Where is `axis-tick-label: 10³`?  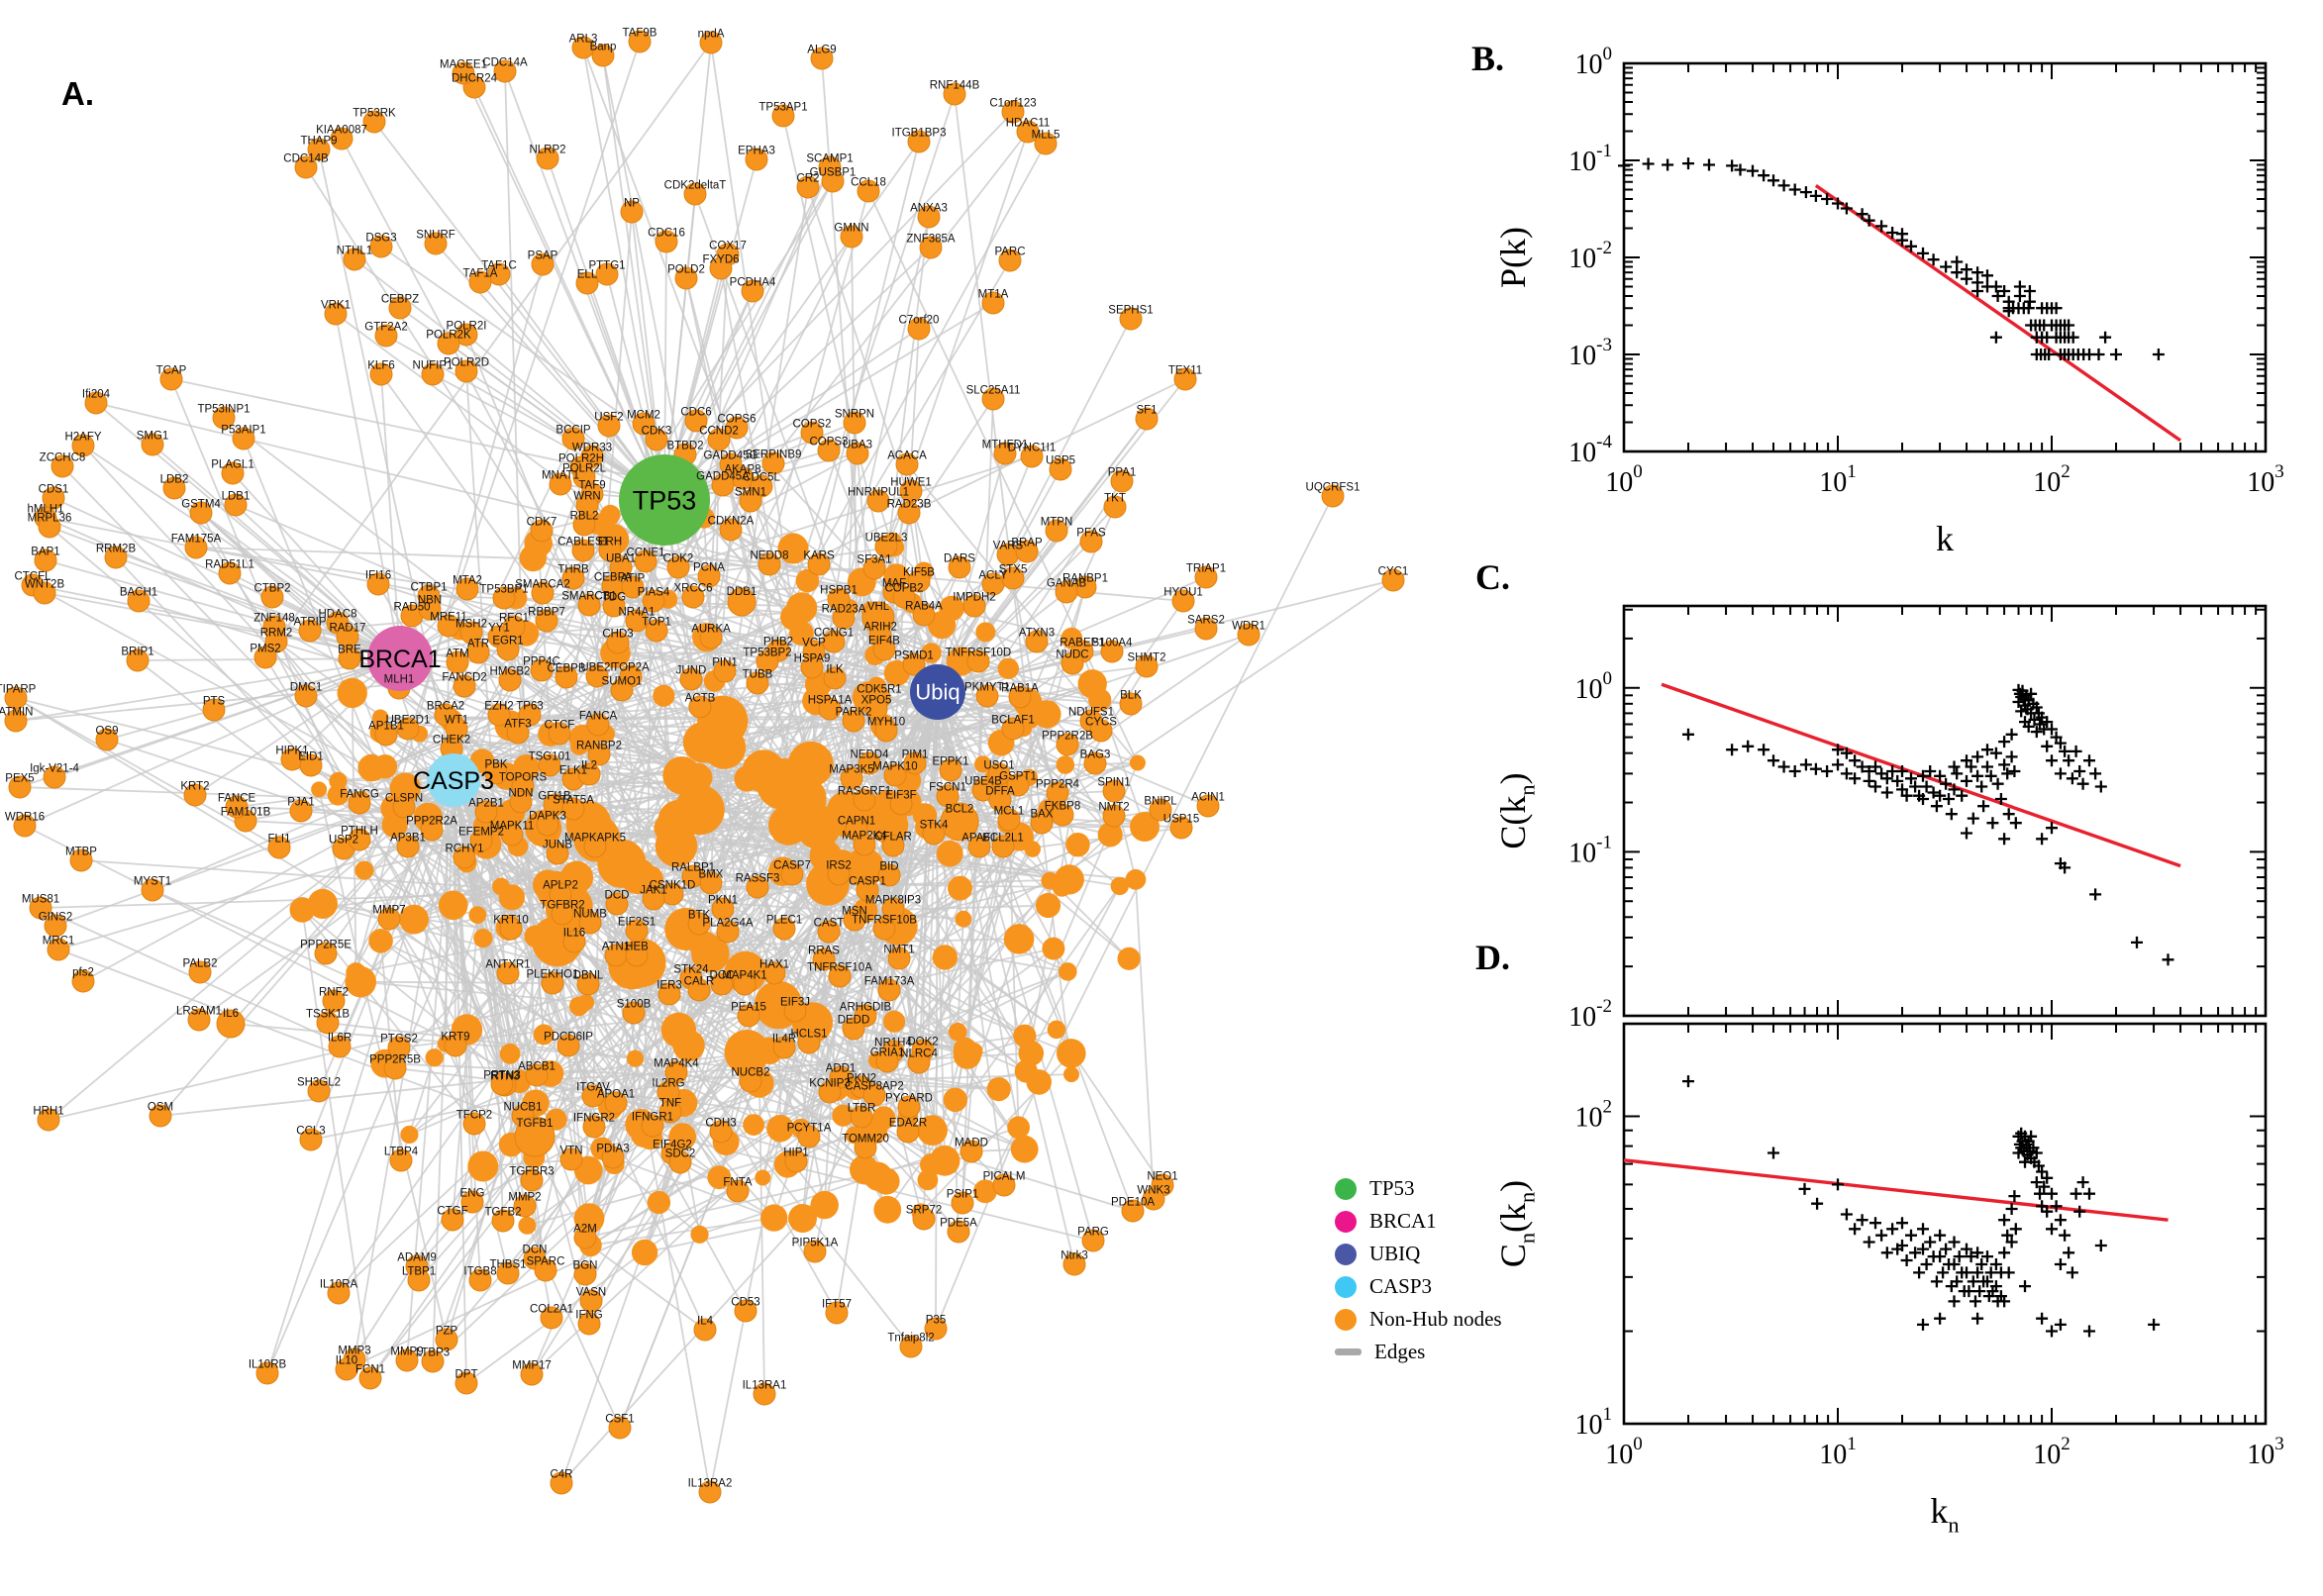 axis-tick-label: 10³ is located at coordinates (2265, 1452).